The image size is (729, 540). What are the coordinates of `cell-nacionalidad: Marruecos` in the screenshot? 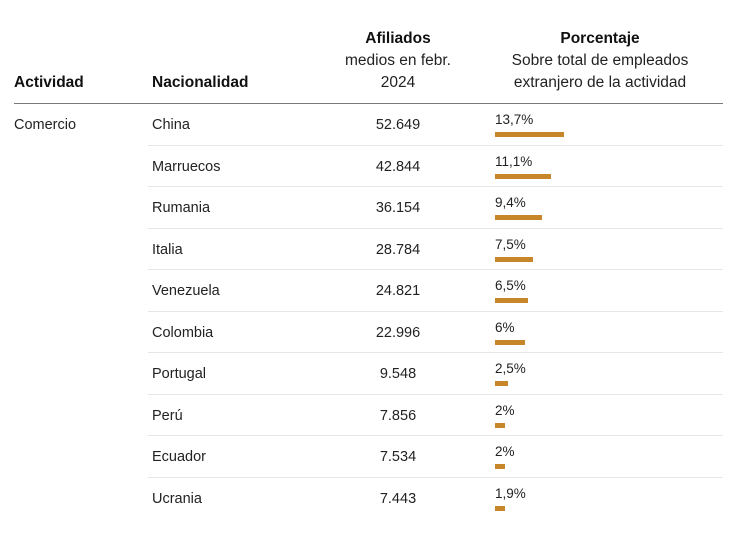 It's located at (186, 166).